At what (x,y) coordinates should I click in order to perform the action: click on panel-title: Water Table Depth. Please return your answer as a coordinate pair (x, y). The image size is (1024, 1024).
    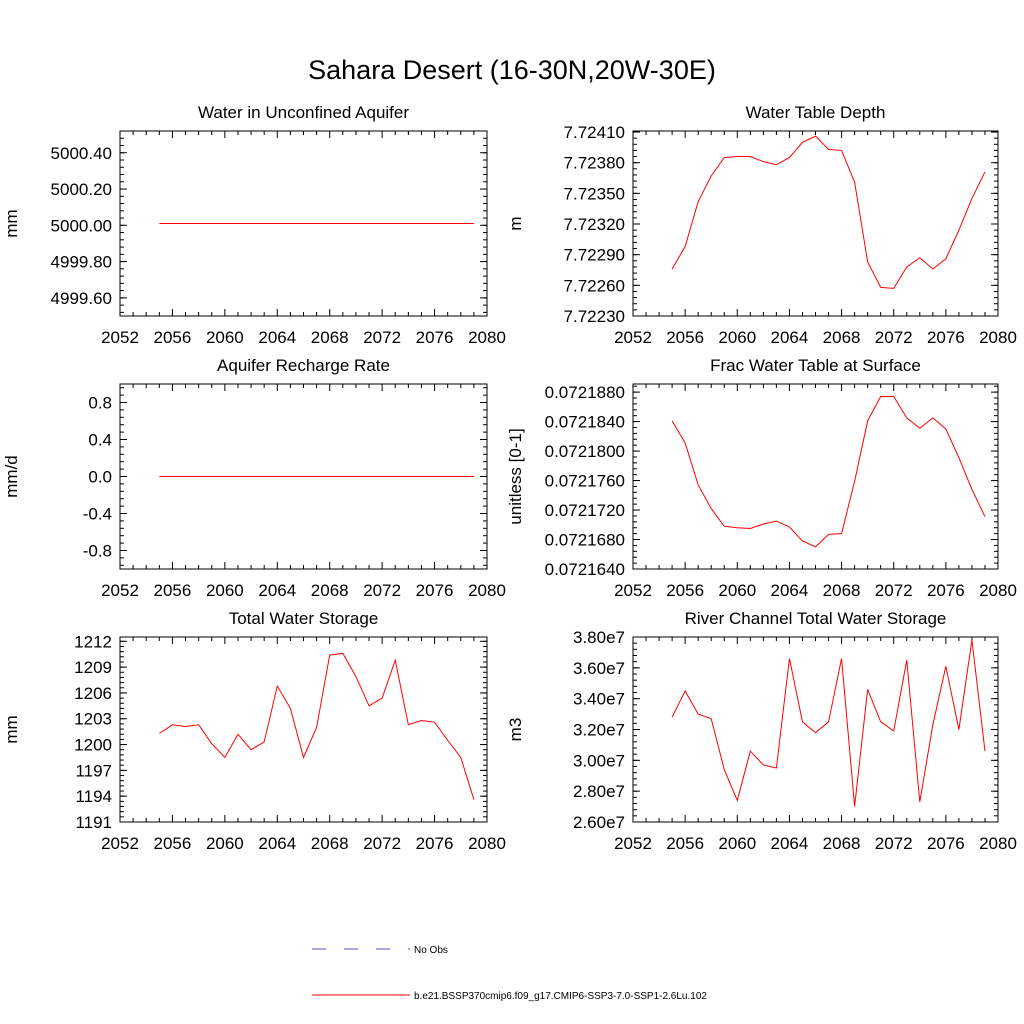
    Looking at the image, I should click on (816, 112).